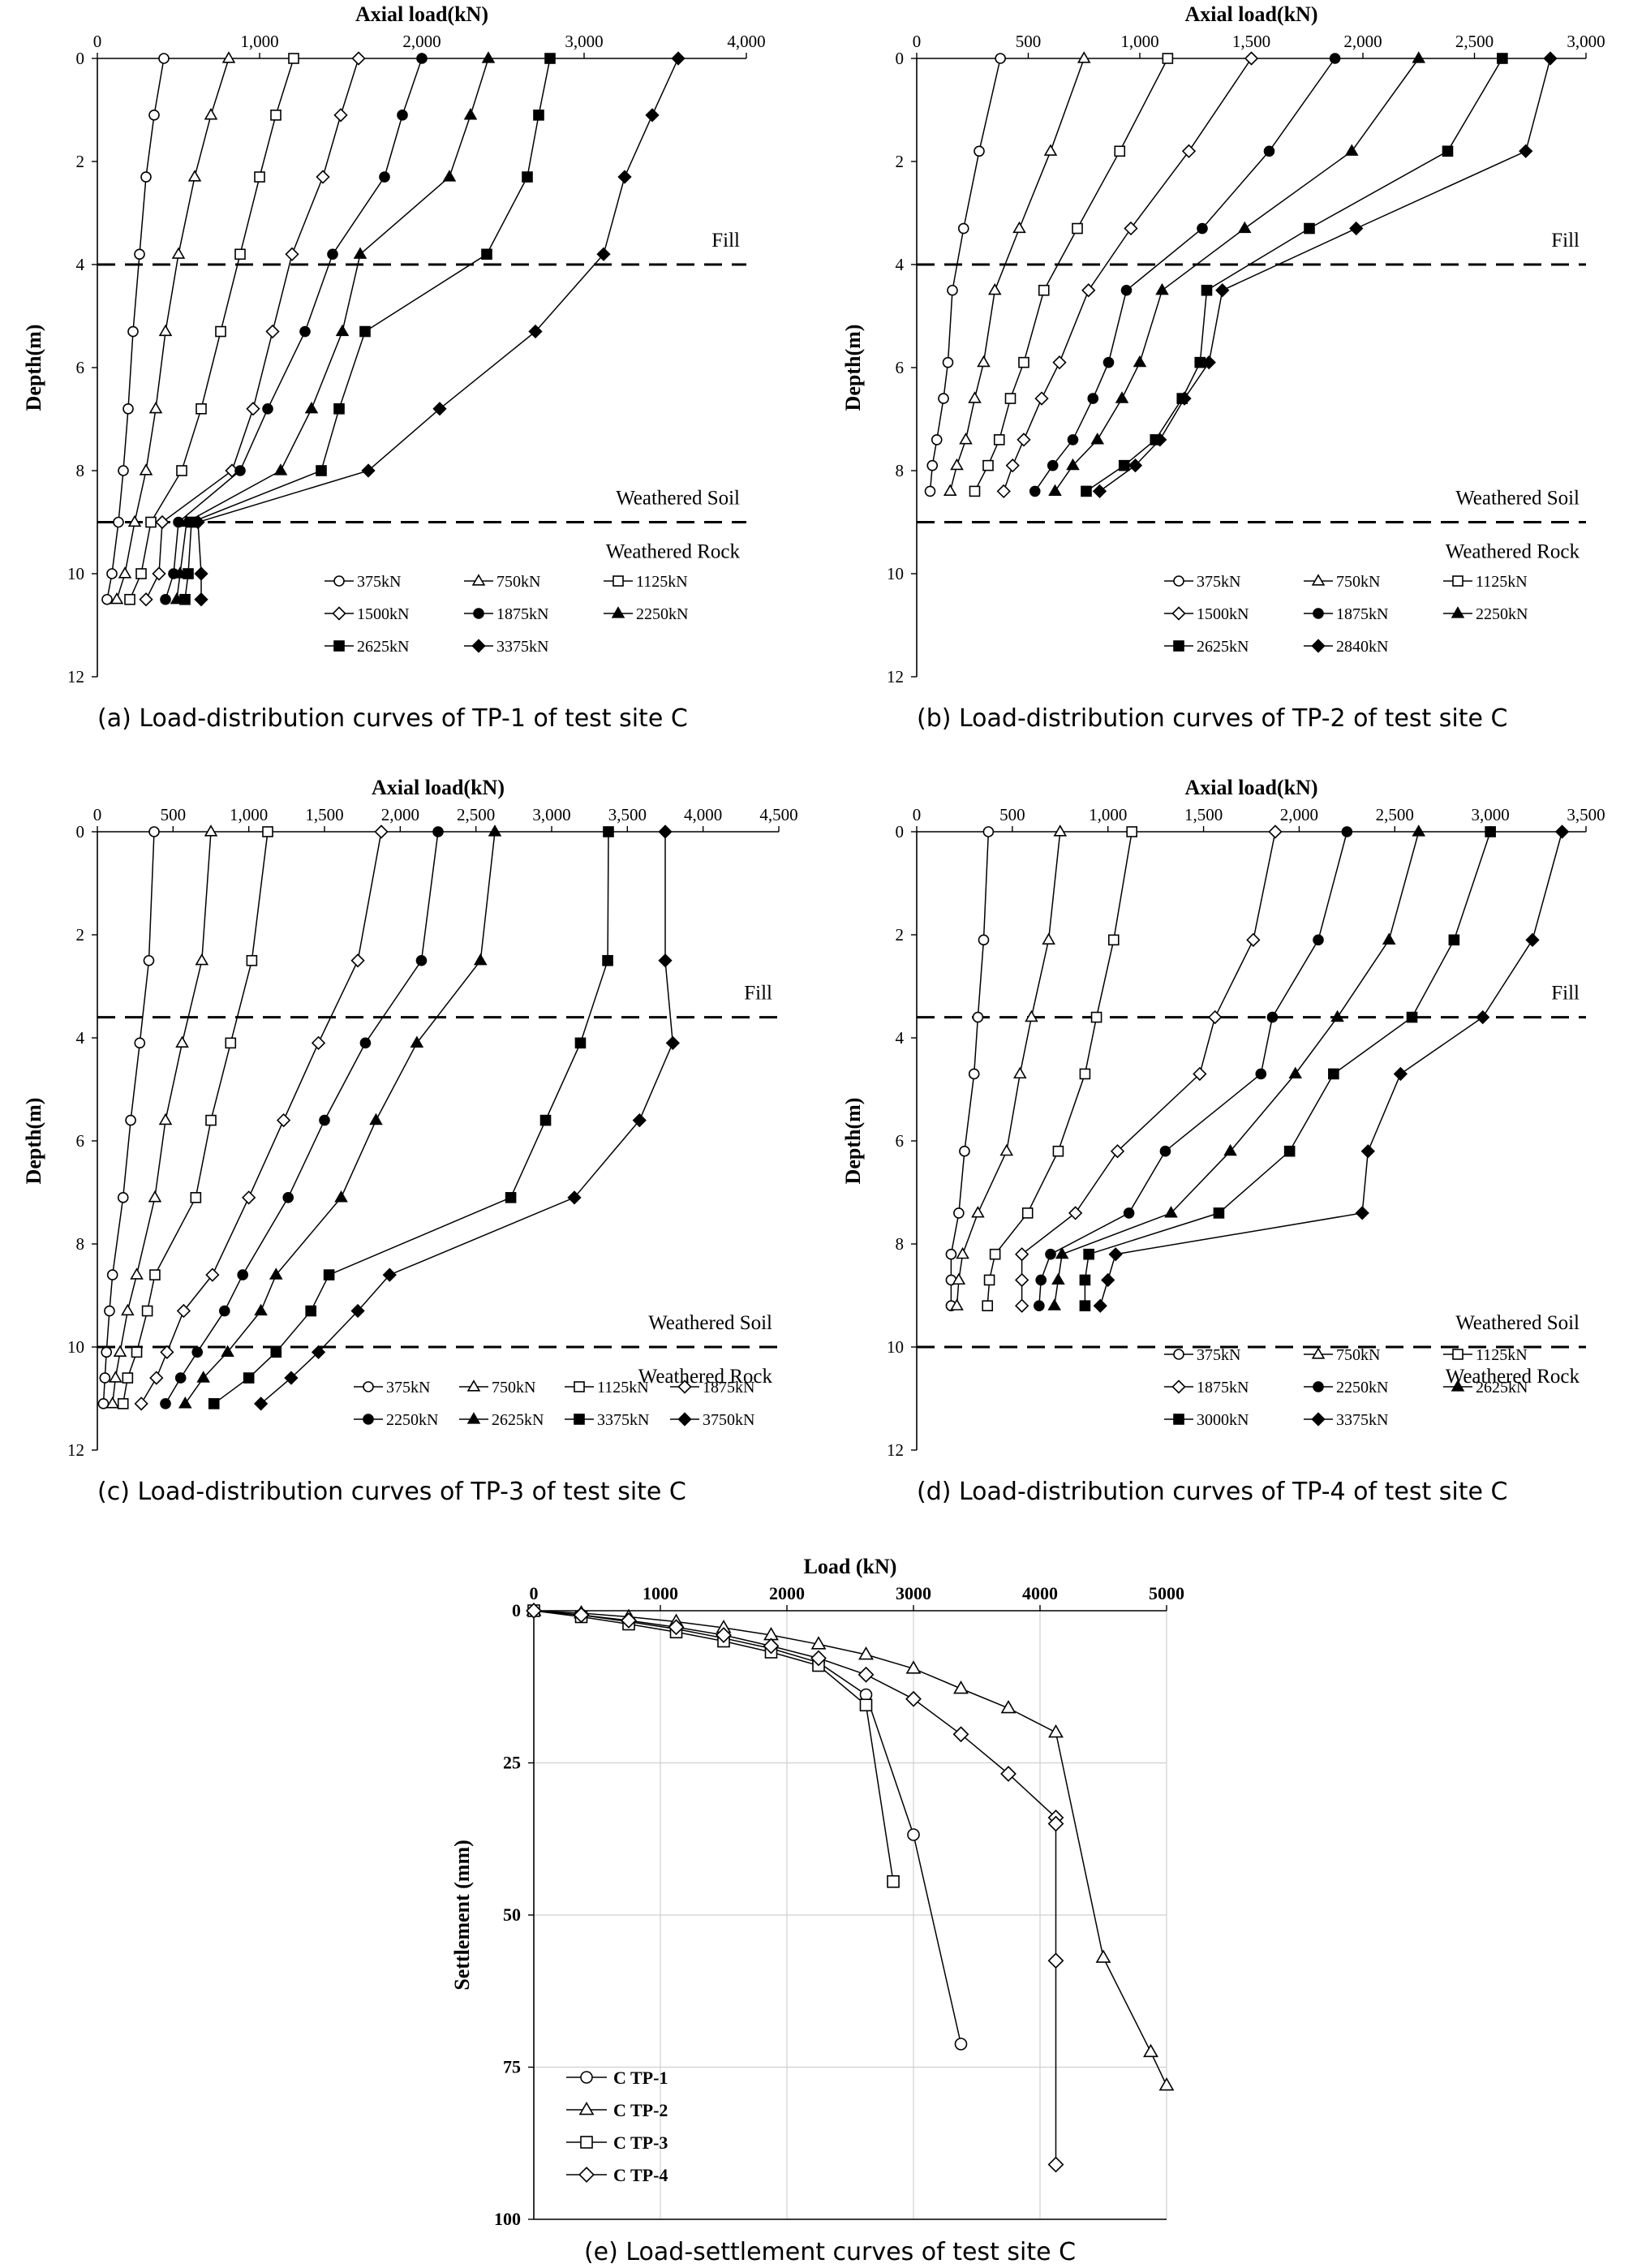  Describe the element at coordinates (640, 2142) in the screenshot. I see `legend-label: C TP-3` at that location.